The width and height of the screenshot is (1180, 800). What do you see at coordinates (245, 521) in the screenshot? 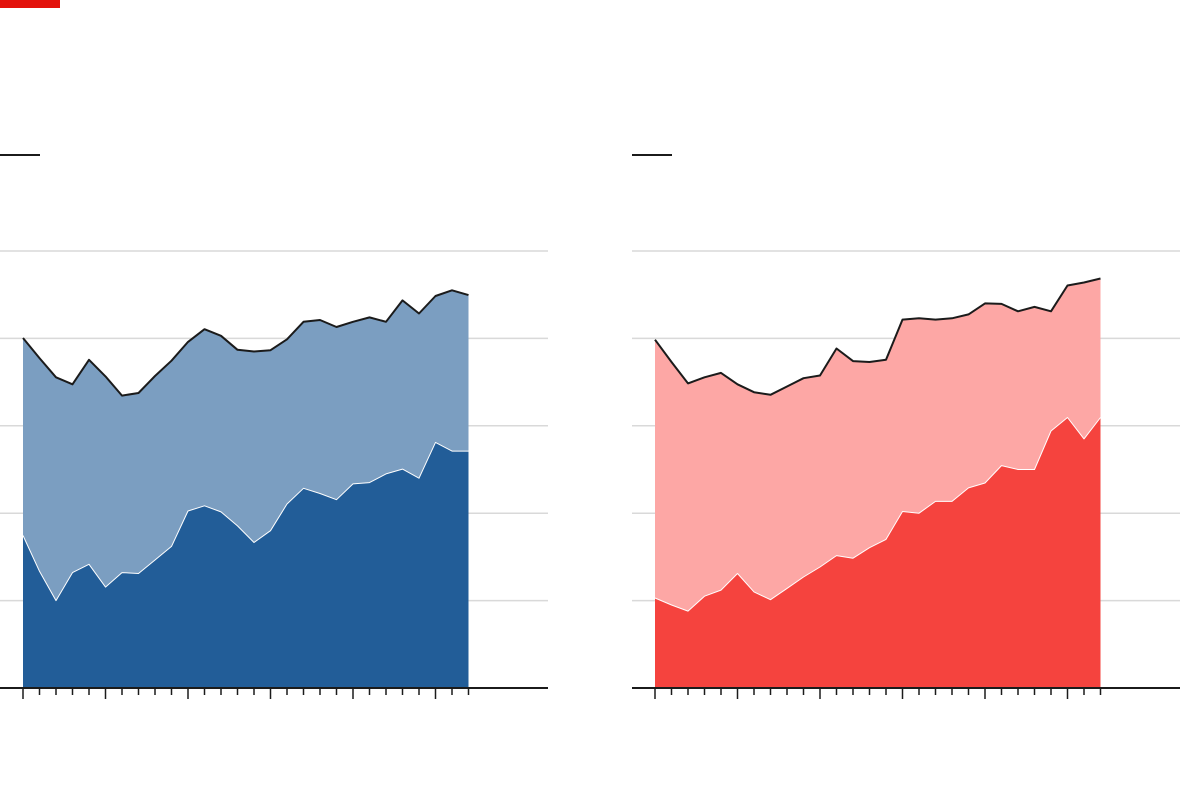
I see `part-edge-line-left` at bounding box center [245, 521].